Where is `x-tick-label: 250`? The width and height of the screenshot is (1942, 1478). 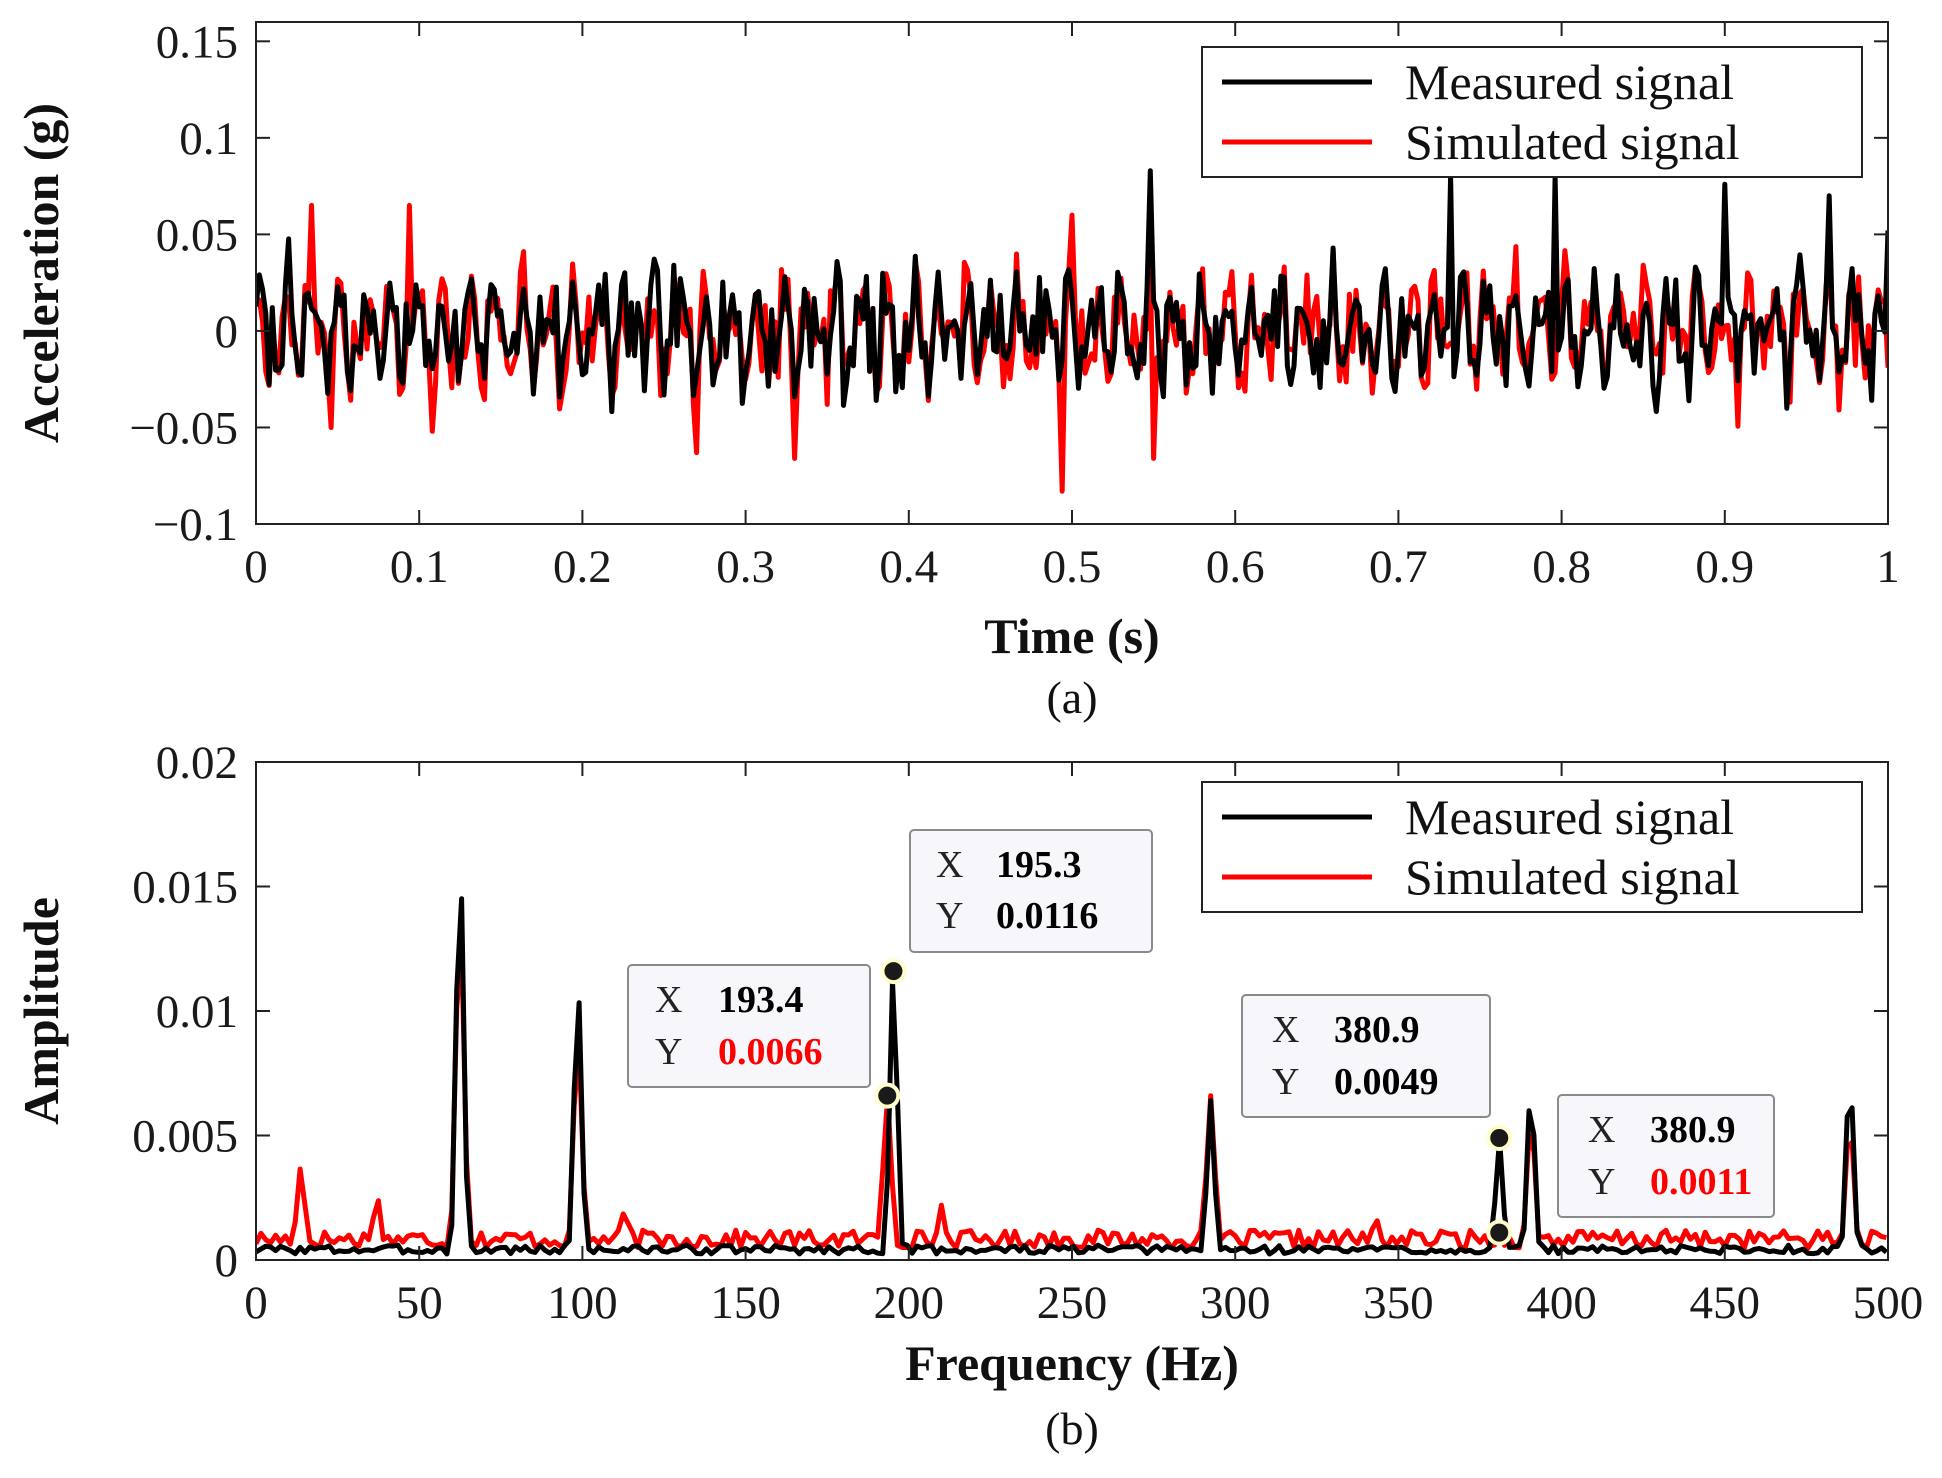 x-tick-label: 250 is located at coordinates (1072, 1303).